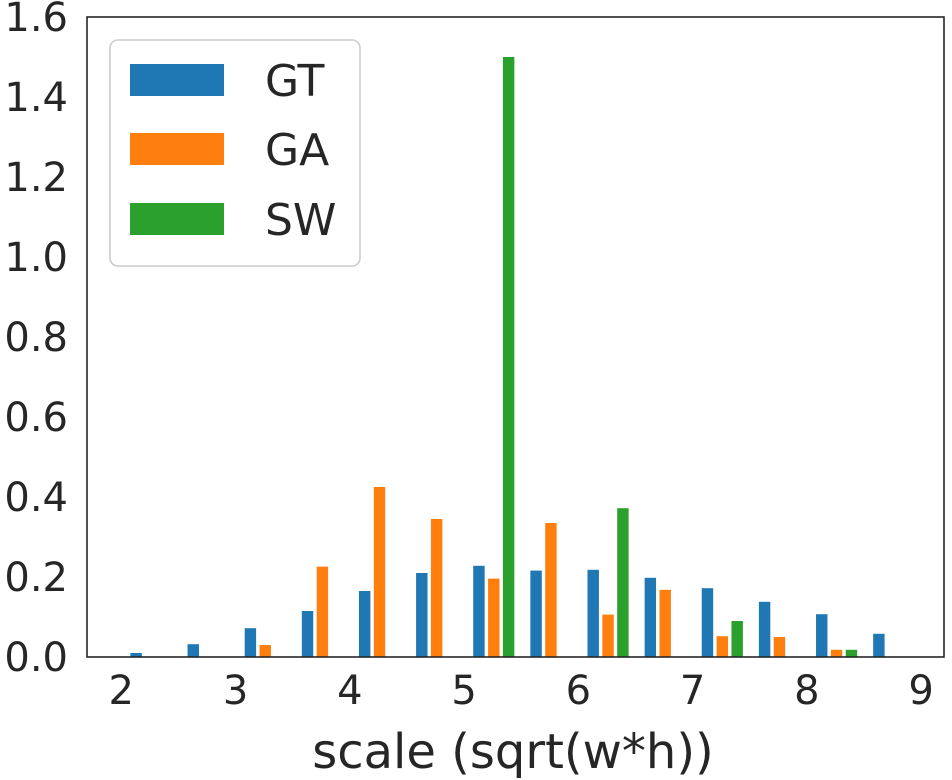 This screenshot has height=780, width=952. Describe the element at coordinates (920, 691) in the screenshot. I see `x-tick-label: 9` at that location.